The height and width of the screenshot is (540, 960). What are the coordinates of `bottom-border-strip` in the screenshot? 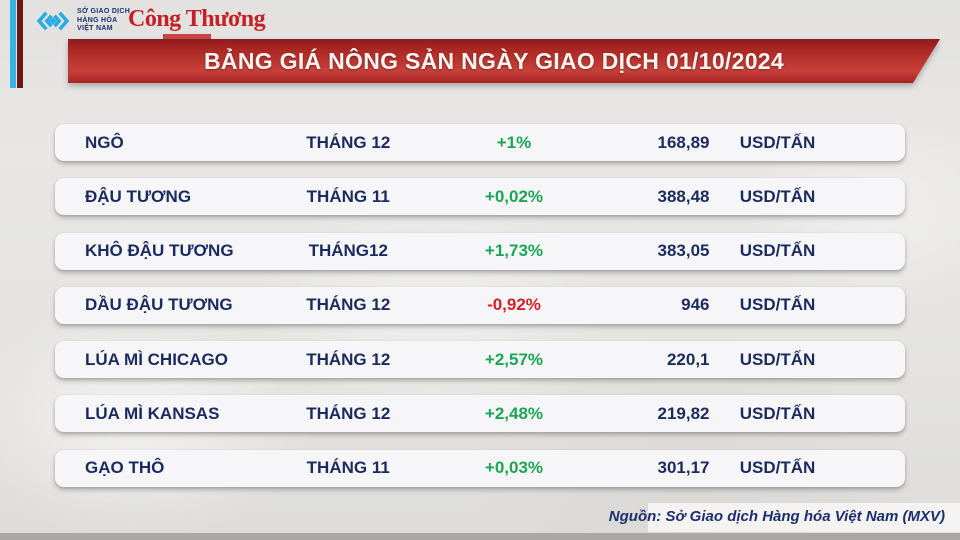 It's located at (480, 536).